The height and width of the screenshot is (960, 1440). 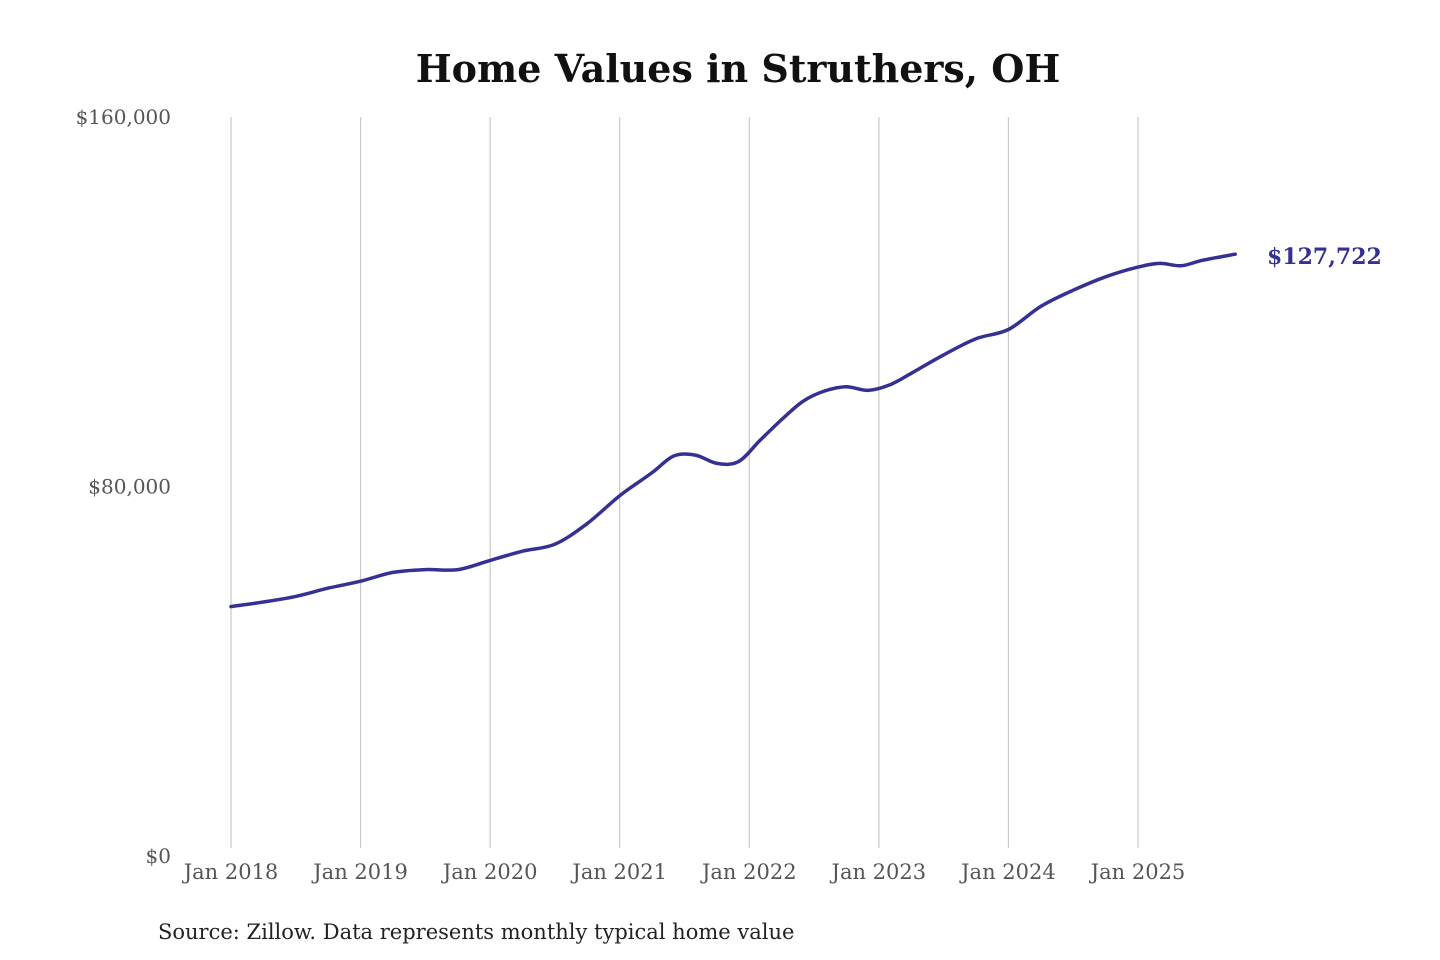 What do you see at coordinates (618, 872) in the screenshot?
I see `x-tick-label-3: Jan 2021` at bounding box center [618, 872].